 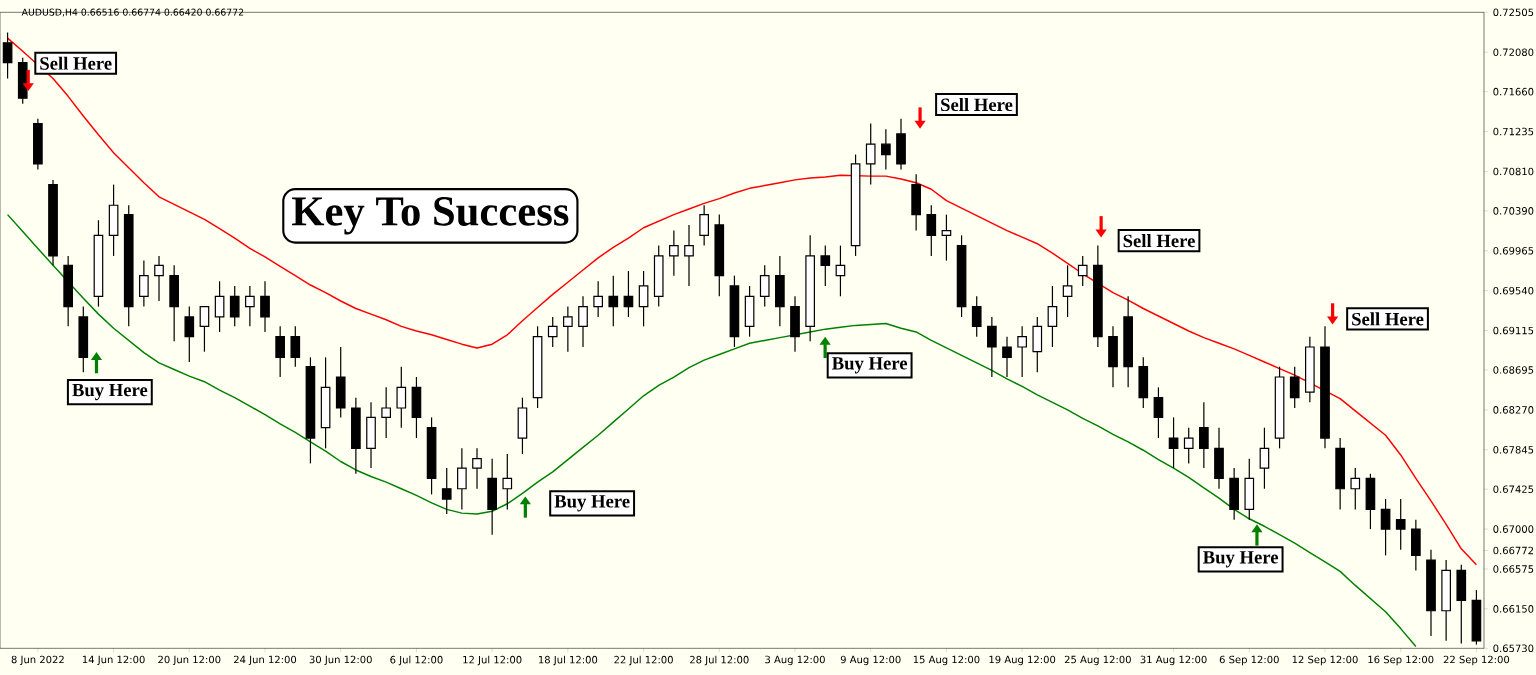 What do you see at coordinates (568, 660) in the screenshot?
I see `x-tick-label: 18 Jul 12:00` at bounding box center [568, 660].